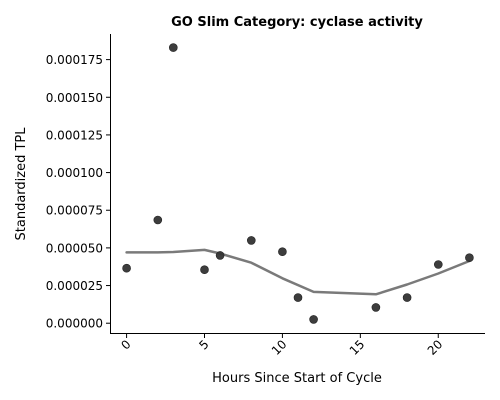 The image size is (500, 400). Describe the element at coordinates (74, 286) in the screenshot. I see `y-tick-label: 0.000025` at that location.